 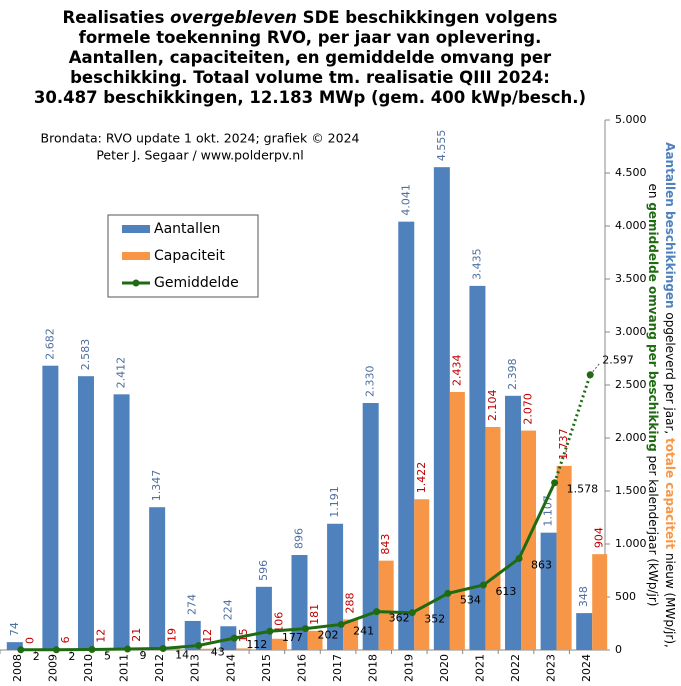 What do you see at coordinates (479, 668) in the screenshot?
I see `x-tick-label: 2021` at bounding box center [479, 668].